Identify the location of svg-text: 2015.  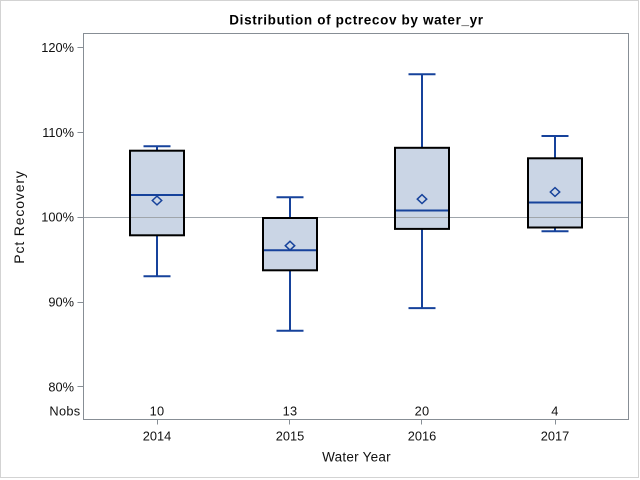
(290, 436).